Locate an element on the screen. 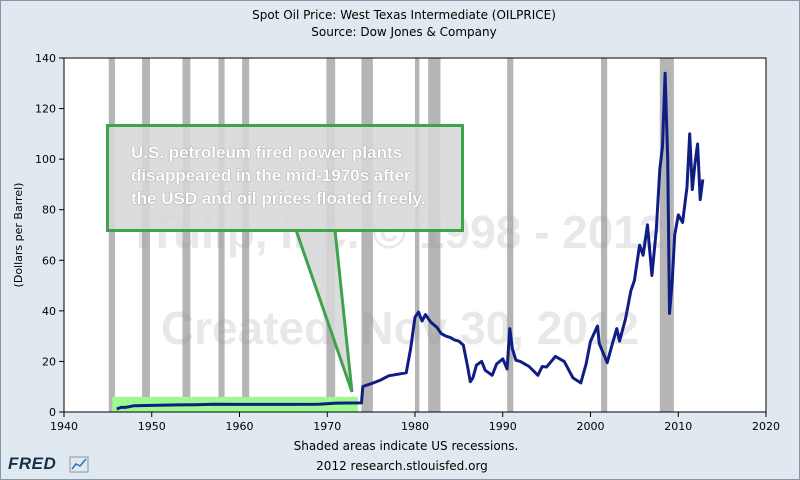 This screenshot has height=480, width=800. x-axis: 1940 1950 1960 1970 1980 1990 2000 2010 2020 is located at coordinates (415, 422).